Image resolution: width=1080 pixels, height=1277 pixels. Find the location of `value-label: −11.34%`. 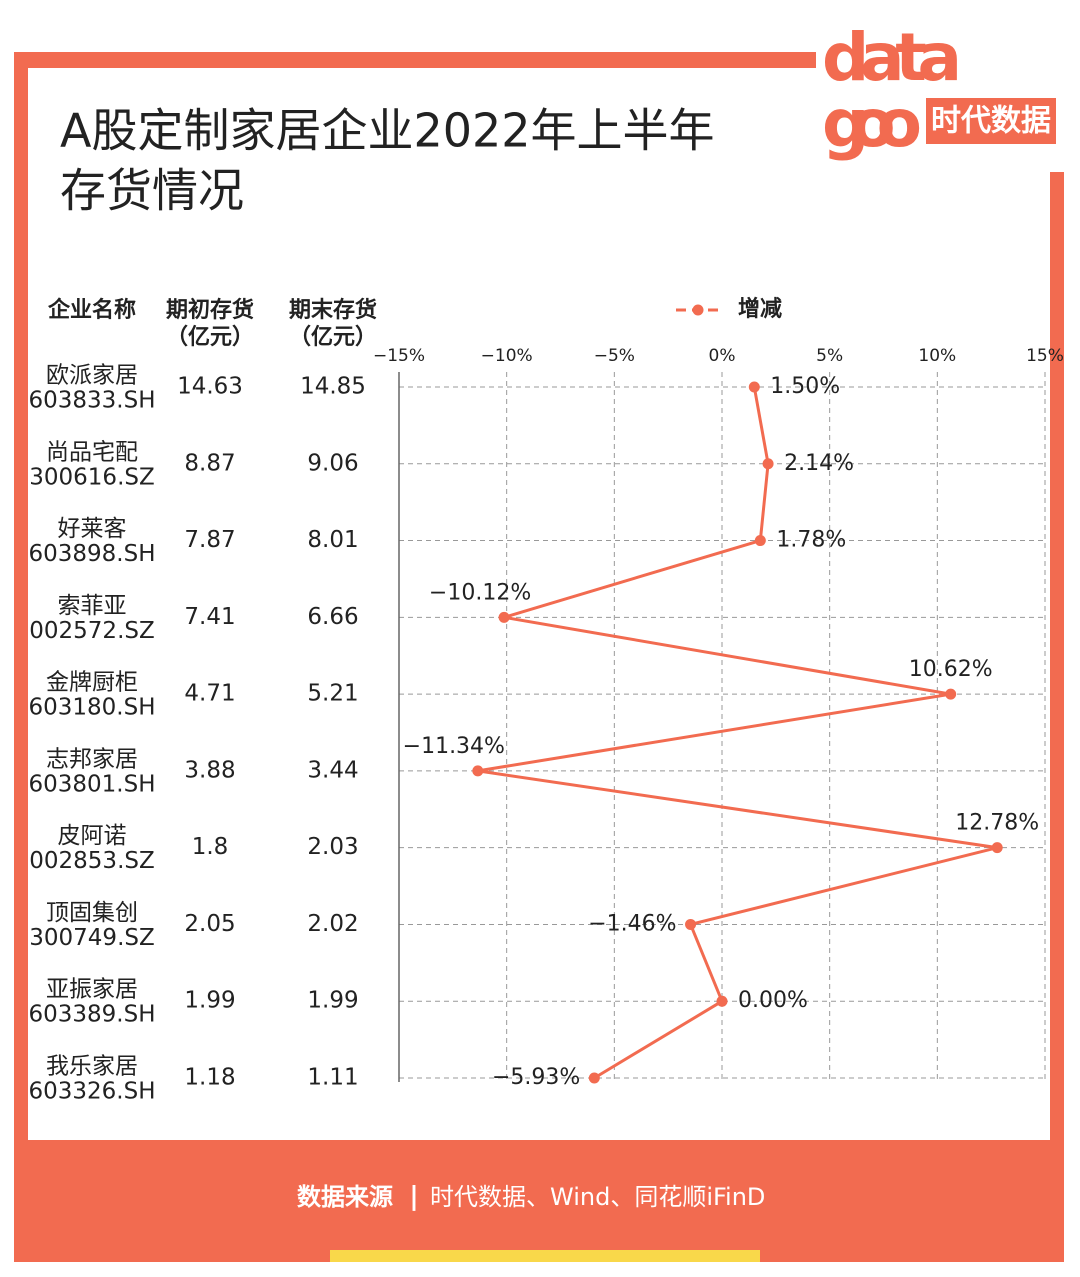

value-label: −11.34% is located at coordinates (454, 746).